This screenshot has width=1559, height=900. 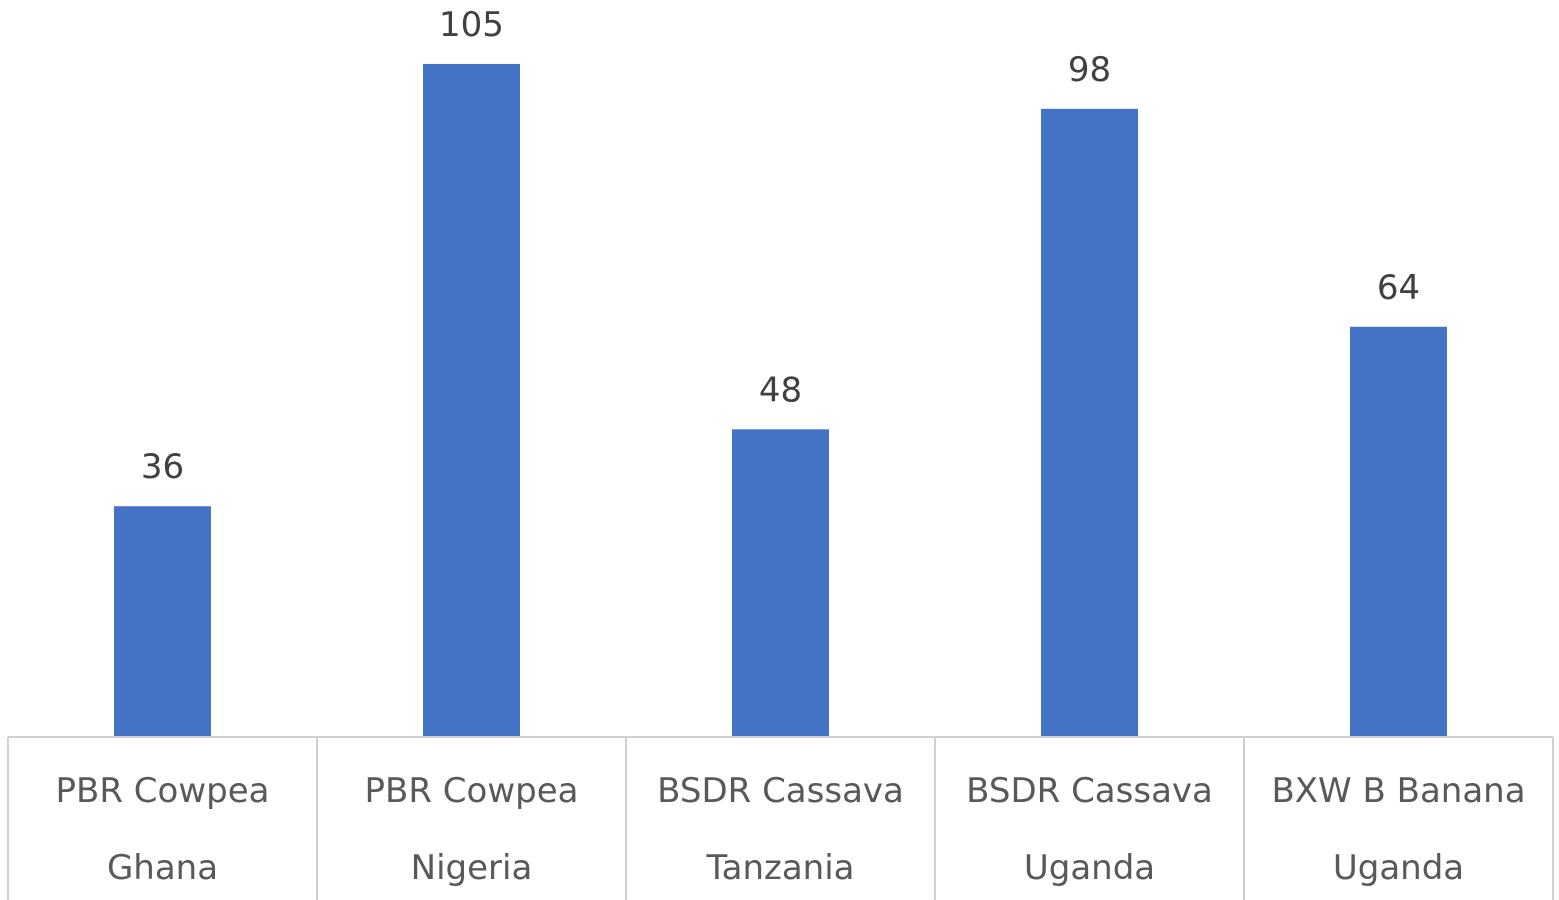 What do you see at coordinates (779, 868) in the screenshot?
I see `category-tick-label: Tanzania` at bounding box center [779, 868].